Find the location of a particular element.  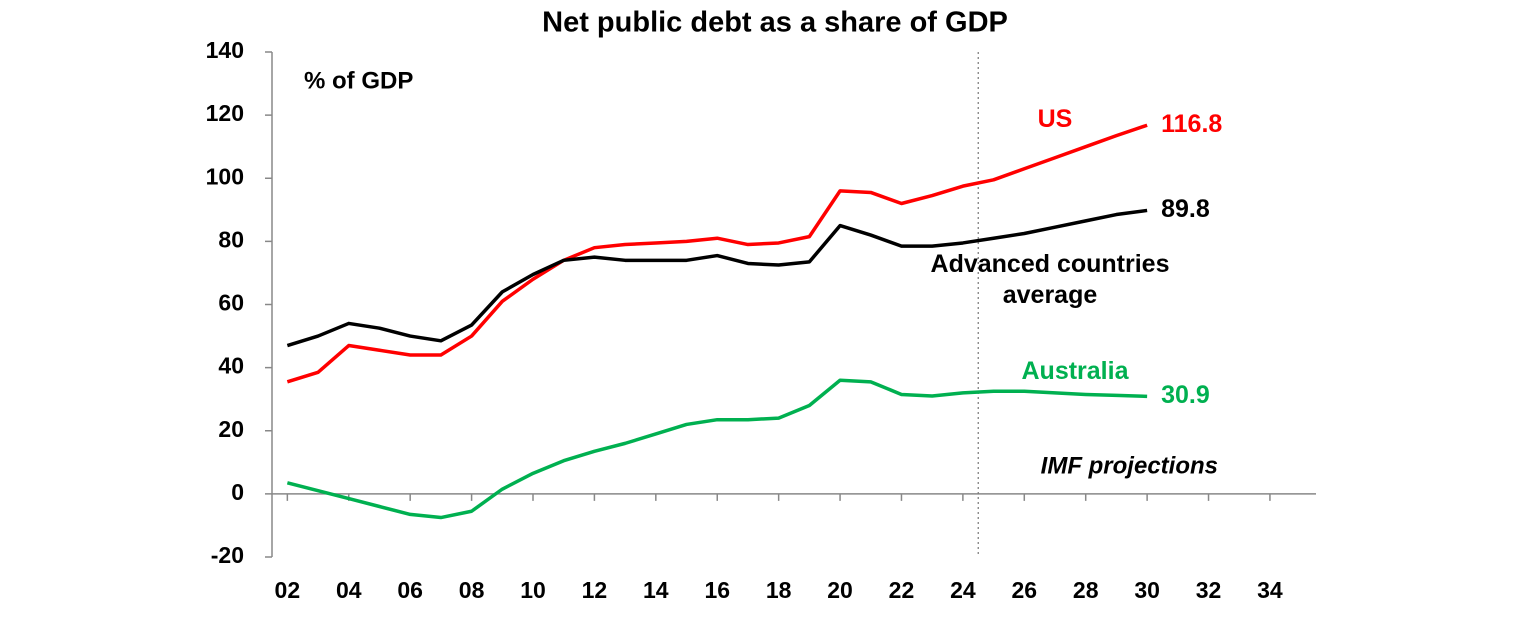

value-label: 116.8 is located at coordinates (1191, 124).